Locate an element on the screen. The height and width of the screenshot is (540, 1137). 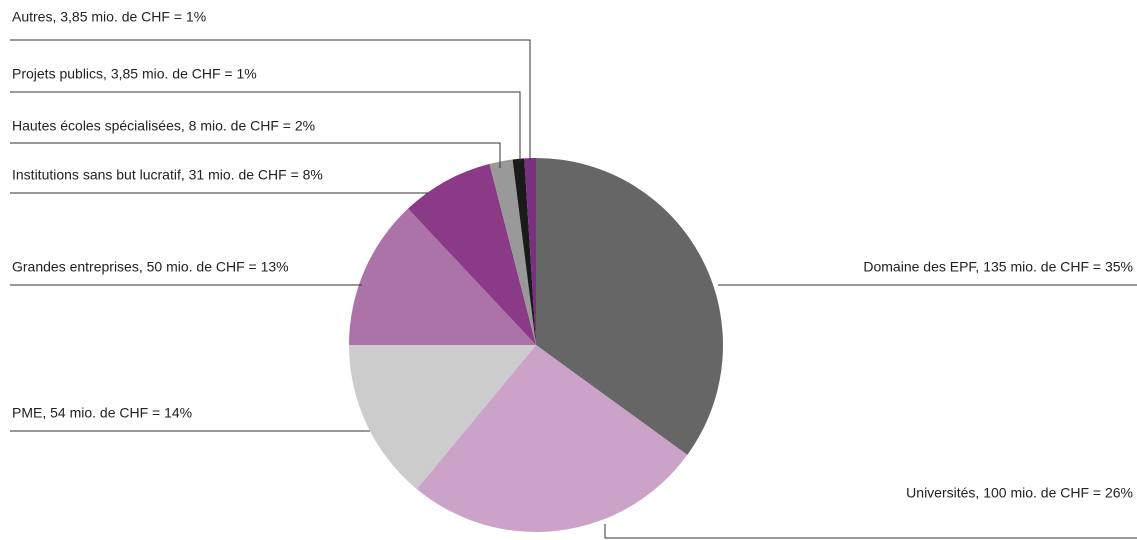
slice-label: Projets publics, 3,85 mio. de CHF = 1% is located at coordinates (134, 74).